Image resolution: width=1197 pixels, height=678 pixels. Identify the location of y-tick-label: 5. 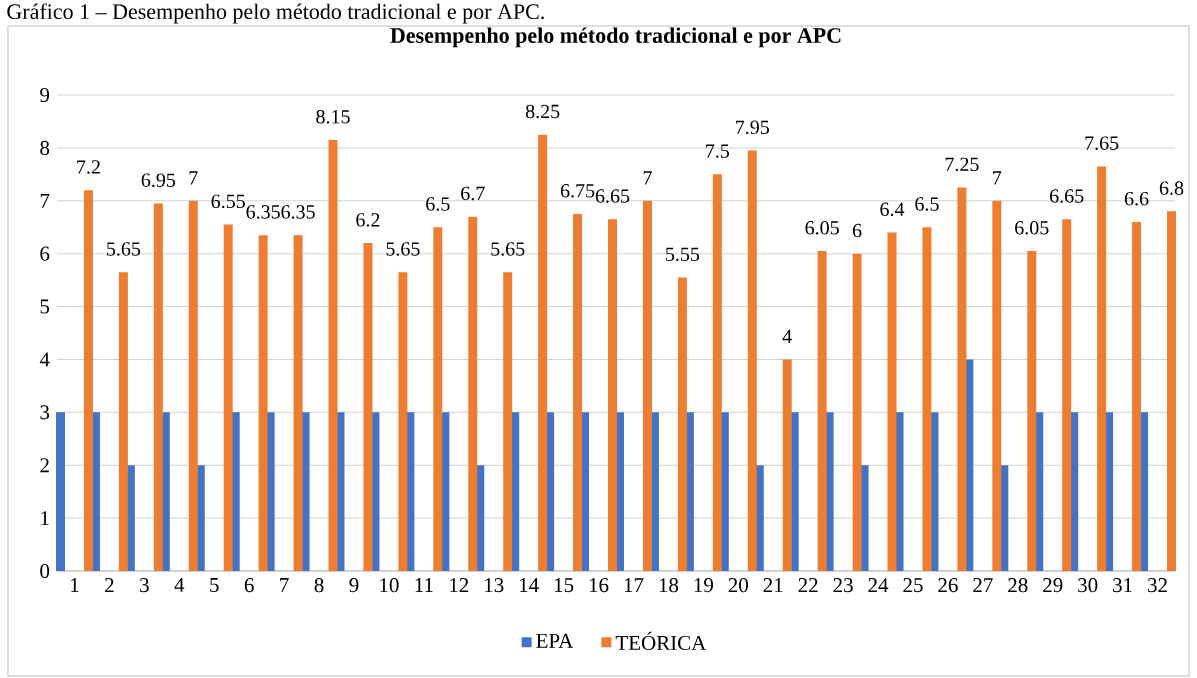
(45, 306).